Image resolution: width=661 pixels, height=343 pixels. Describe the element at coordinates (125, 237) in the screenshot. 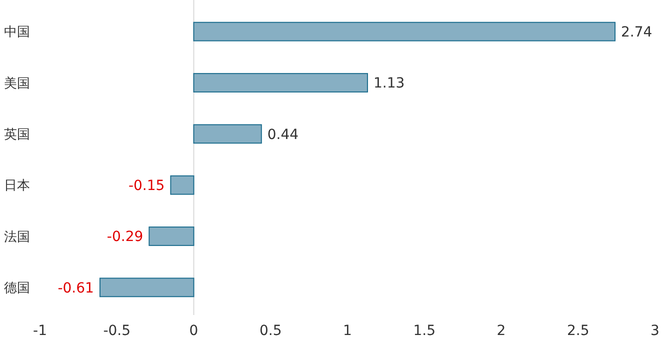

I see `data-label: -0.29` at that location.